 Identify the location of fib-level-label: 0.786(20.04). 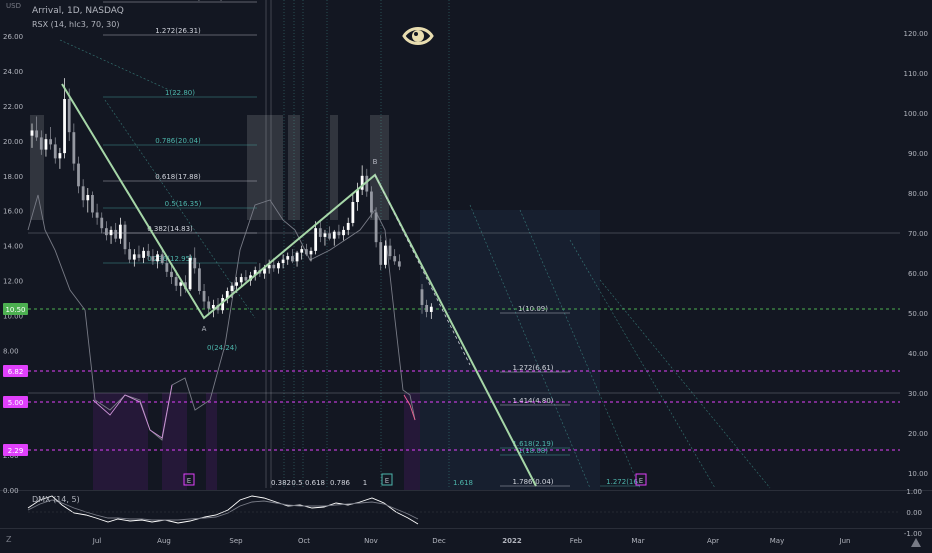
(178, 141).